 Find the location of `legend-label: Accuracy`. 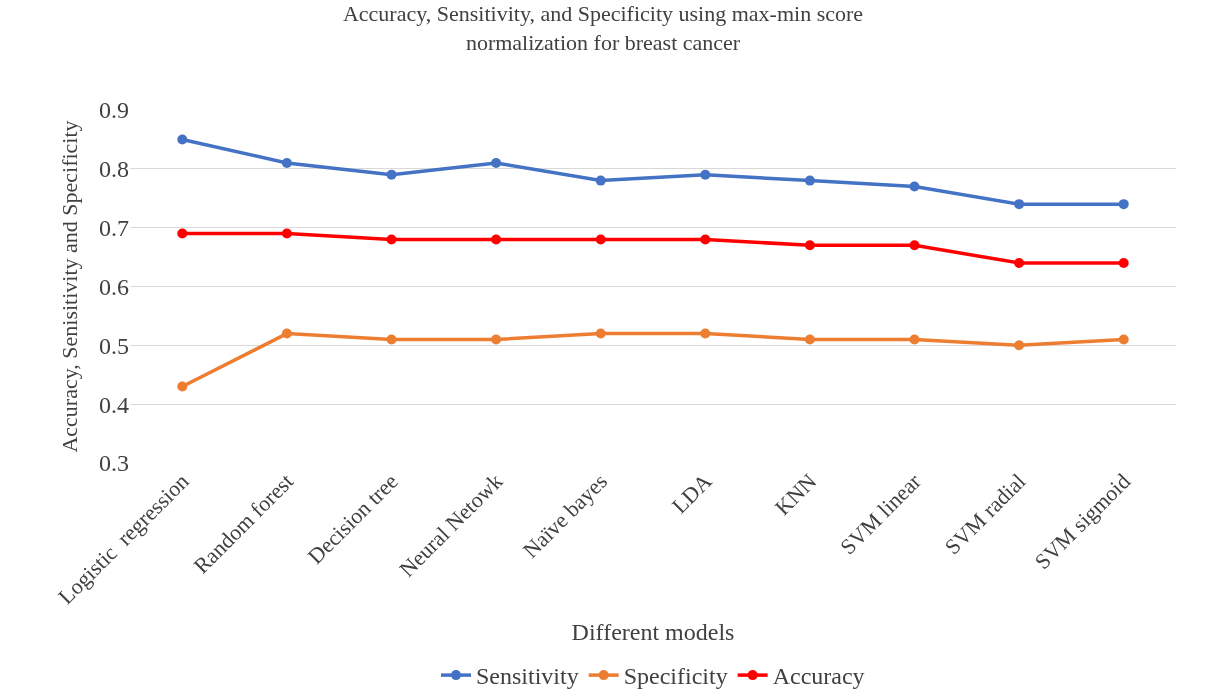

legend-label: Accuracy is located at coordinates (818, 676).